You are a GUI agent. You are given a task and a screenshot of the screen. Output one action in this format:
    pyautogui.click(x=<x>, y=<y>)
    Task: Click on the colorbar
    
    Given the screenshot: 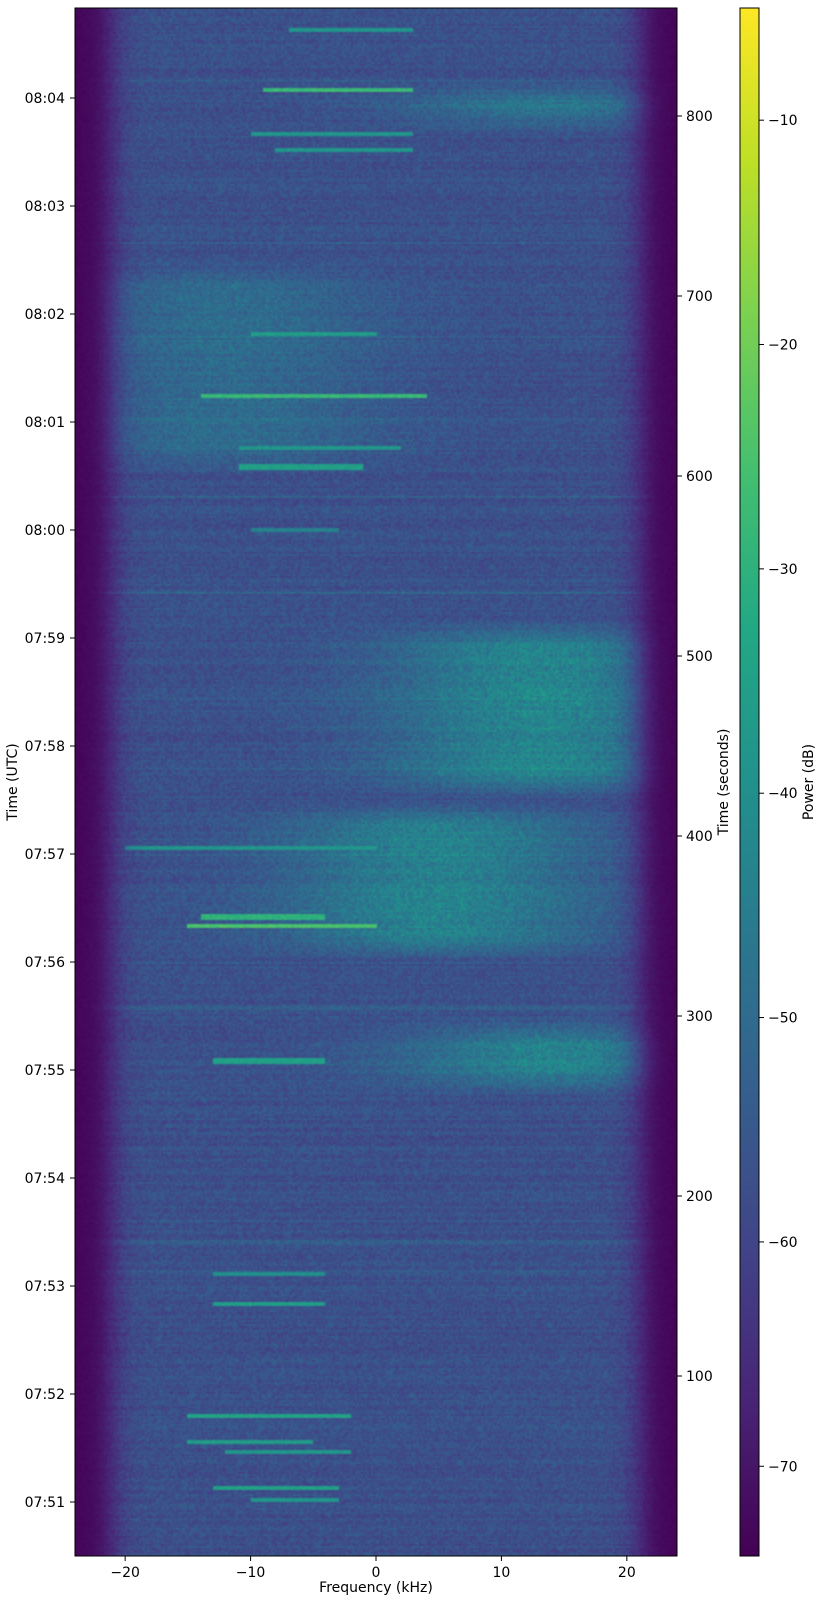 What is the action you would take?
    pyautogui.click(x=749, y=782)
    